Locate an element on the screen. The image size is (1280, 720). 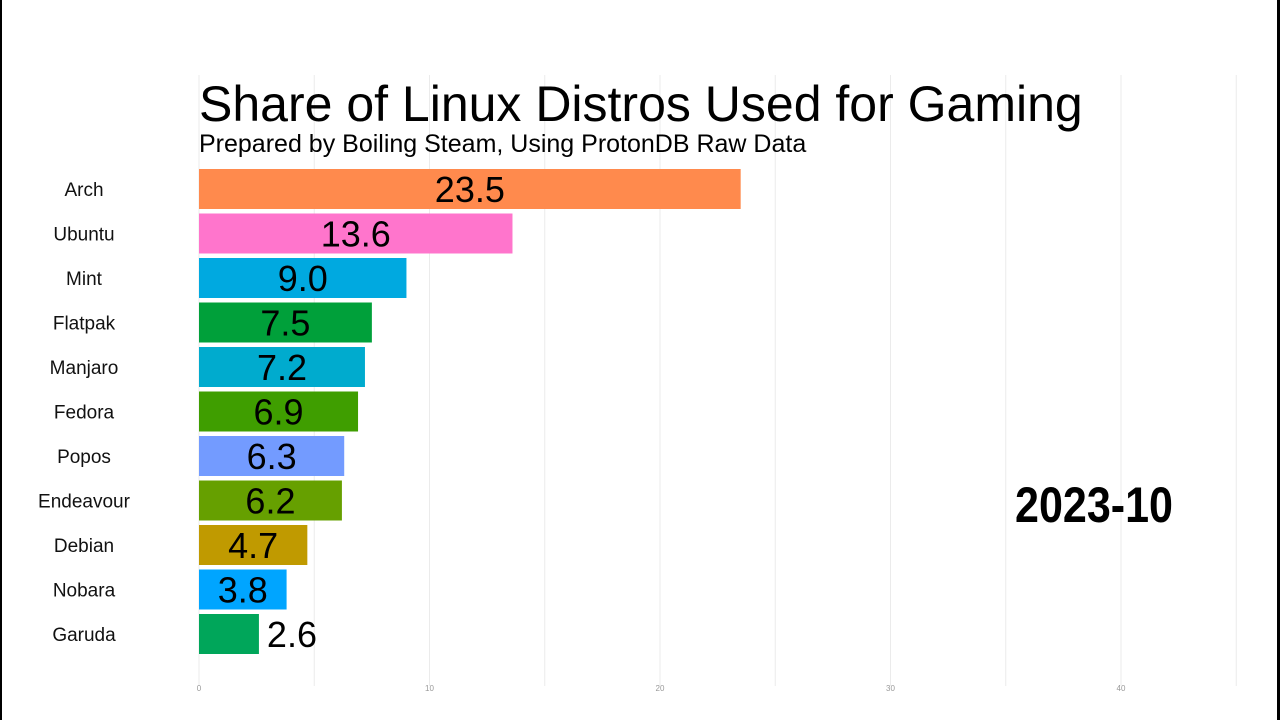
x-axis-ticks: 0 10 20 30 40 is located at coordinates (661, 688).